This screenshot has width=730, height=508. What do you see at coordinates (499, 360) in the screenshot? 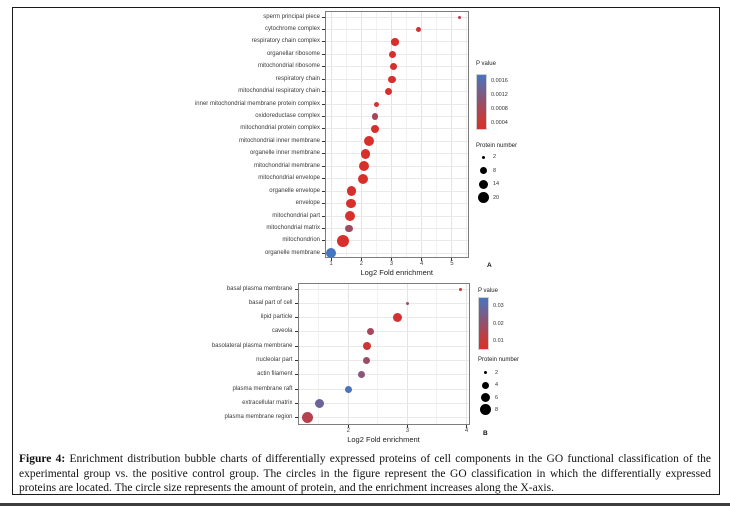
I see `size-legend-title: Protein number` at bounding box center [499, 360].